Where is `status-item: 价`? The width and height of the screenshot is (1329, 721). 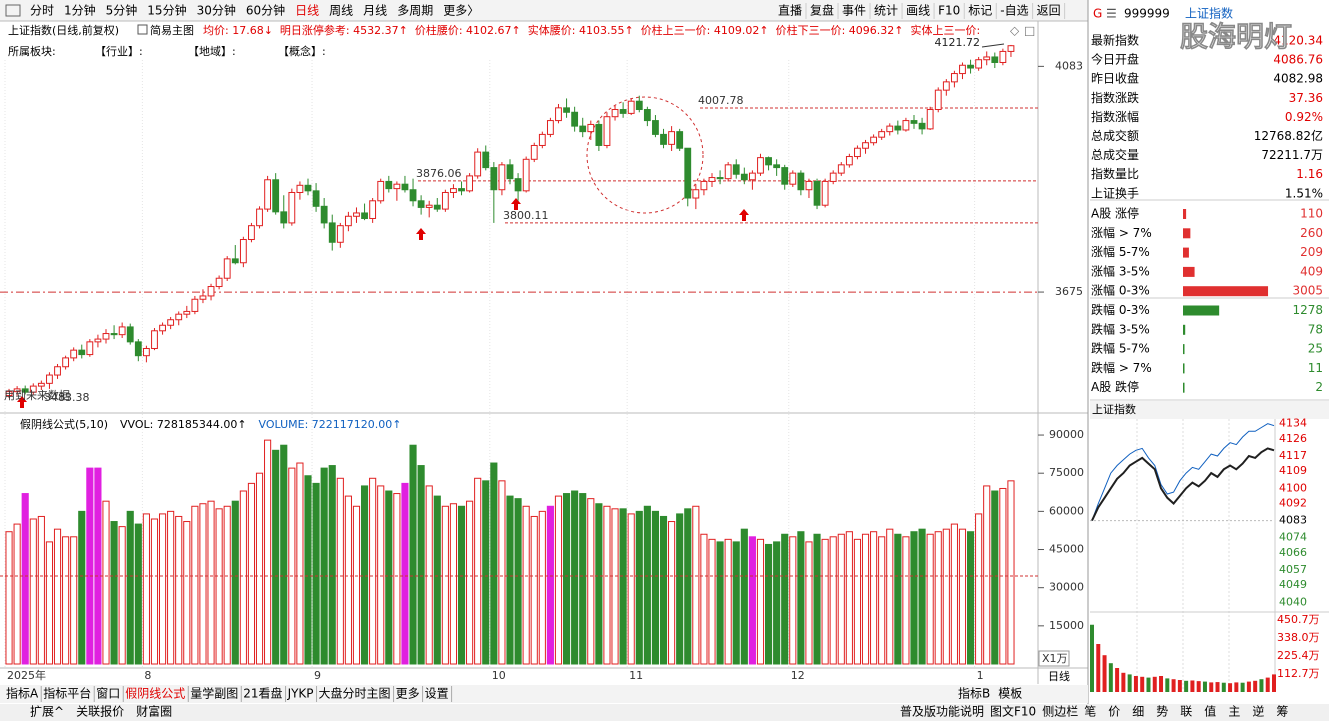 status-item: 价 is located at coordinates (1114, 712).